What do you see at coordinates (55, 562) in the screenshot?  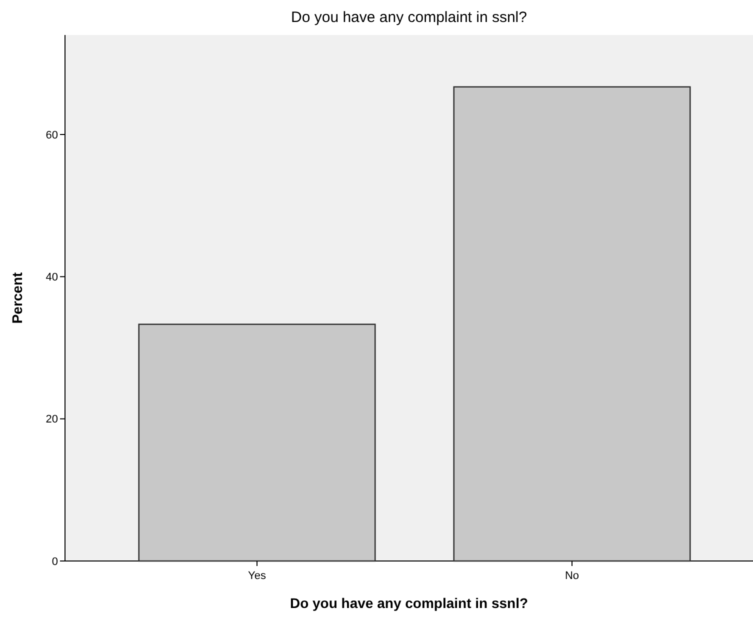 I see `y-tick-label: 0` at bounding box center [55, 562].